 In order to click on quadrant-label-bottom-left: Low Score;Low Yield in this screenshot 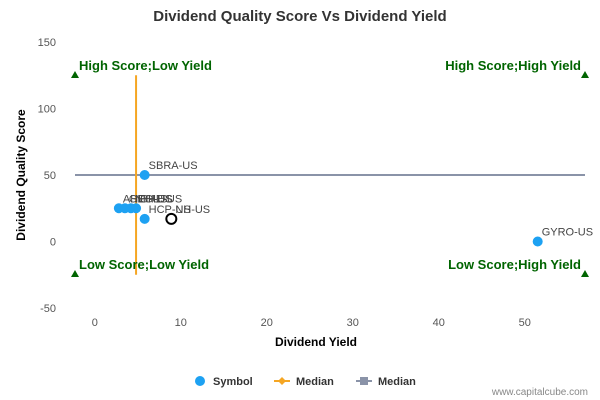, I will do `click(144, 264)`.